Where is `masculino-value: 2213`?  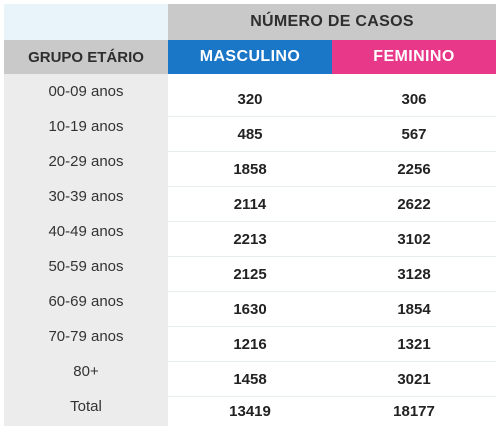 masculino-value: 2213 is located at coordinates (250, 239).